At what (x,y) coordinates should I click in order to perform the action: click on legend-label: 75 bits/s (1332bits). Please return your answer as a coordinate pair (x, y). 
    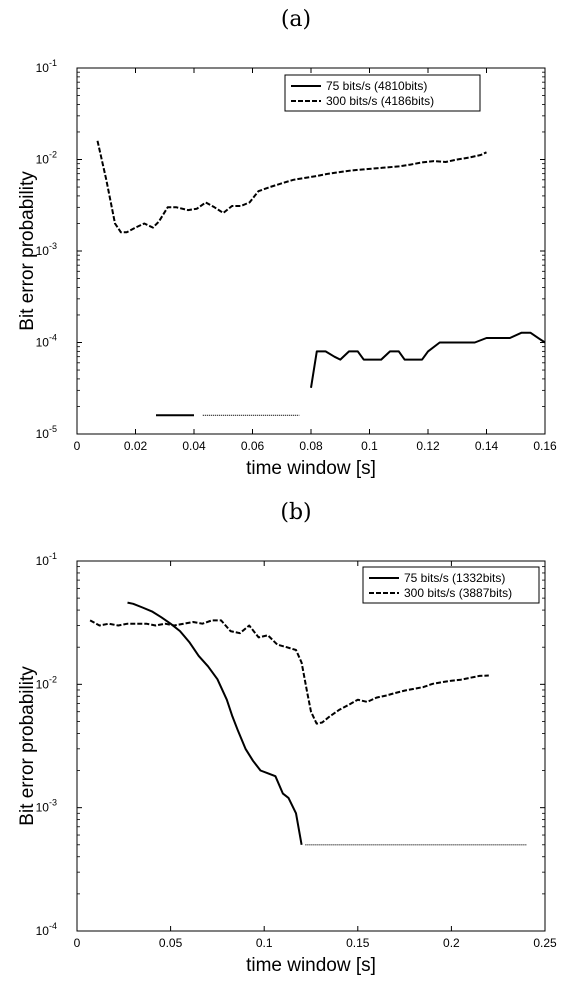
    Looking at the image, I should click on (454, 578).